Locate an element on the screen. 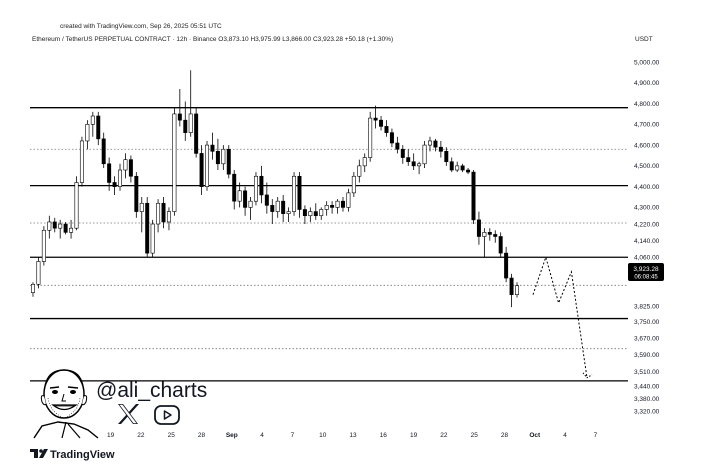 Image resolution: width=701 pixels, height=473 pixels. y-tick-label: 3,590.00 is located at coordinates (647, 355).